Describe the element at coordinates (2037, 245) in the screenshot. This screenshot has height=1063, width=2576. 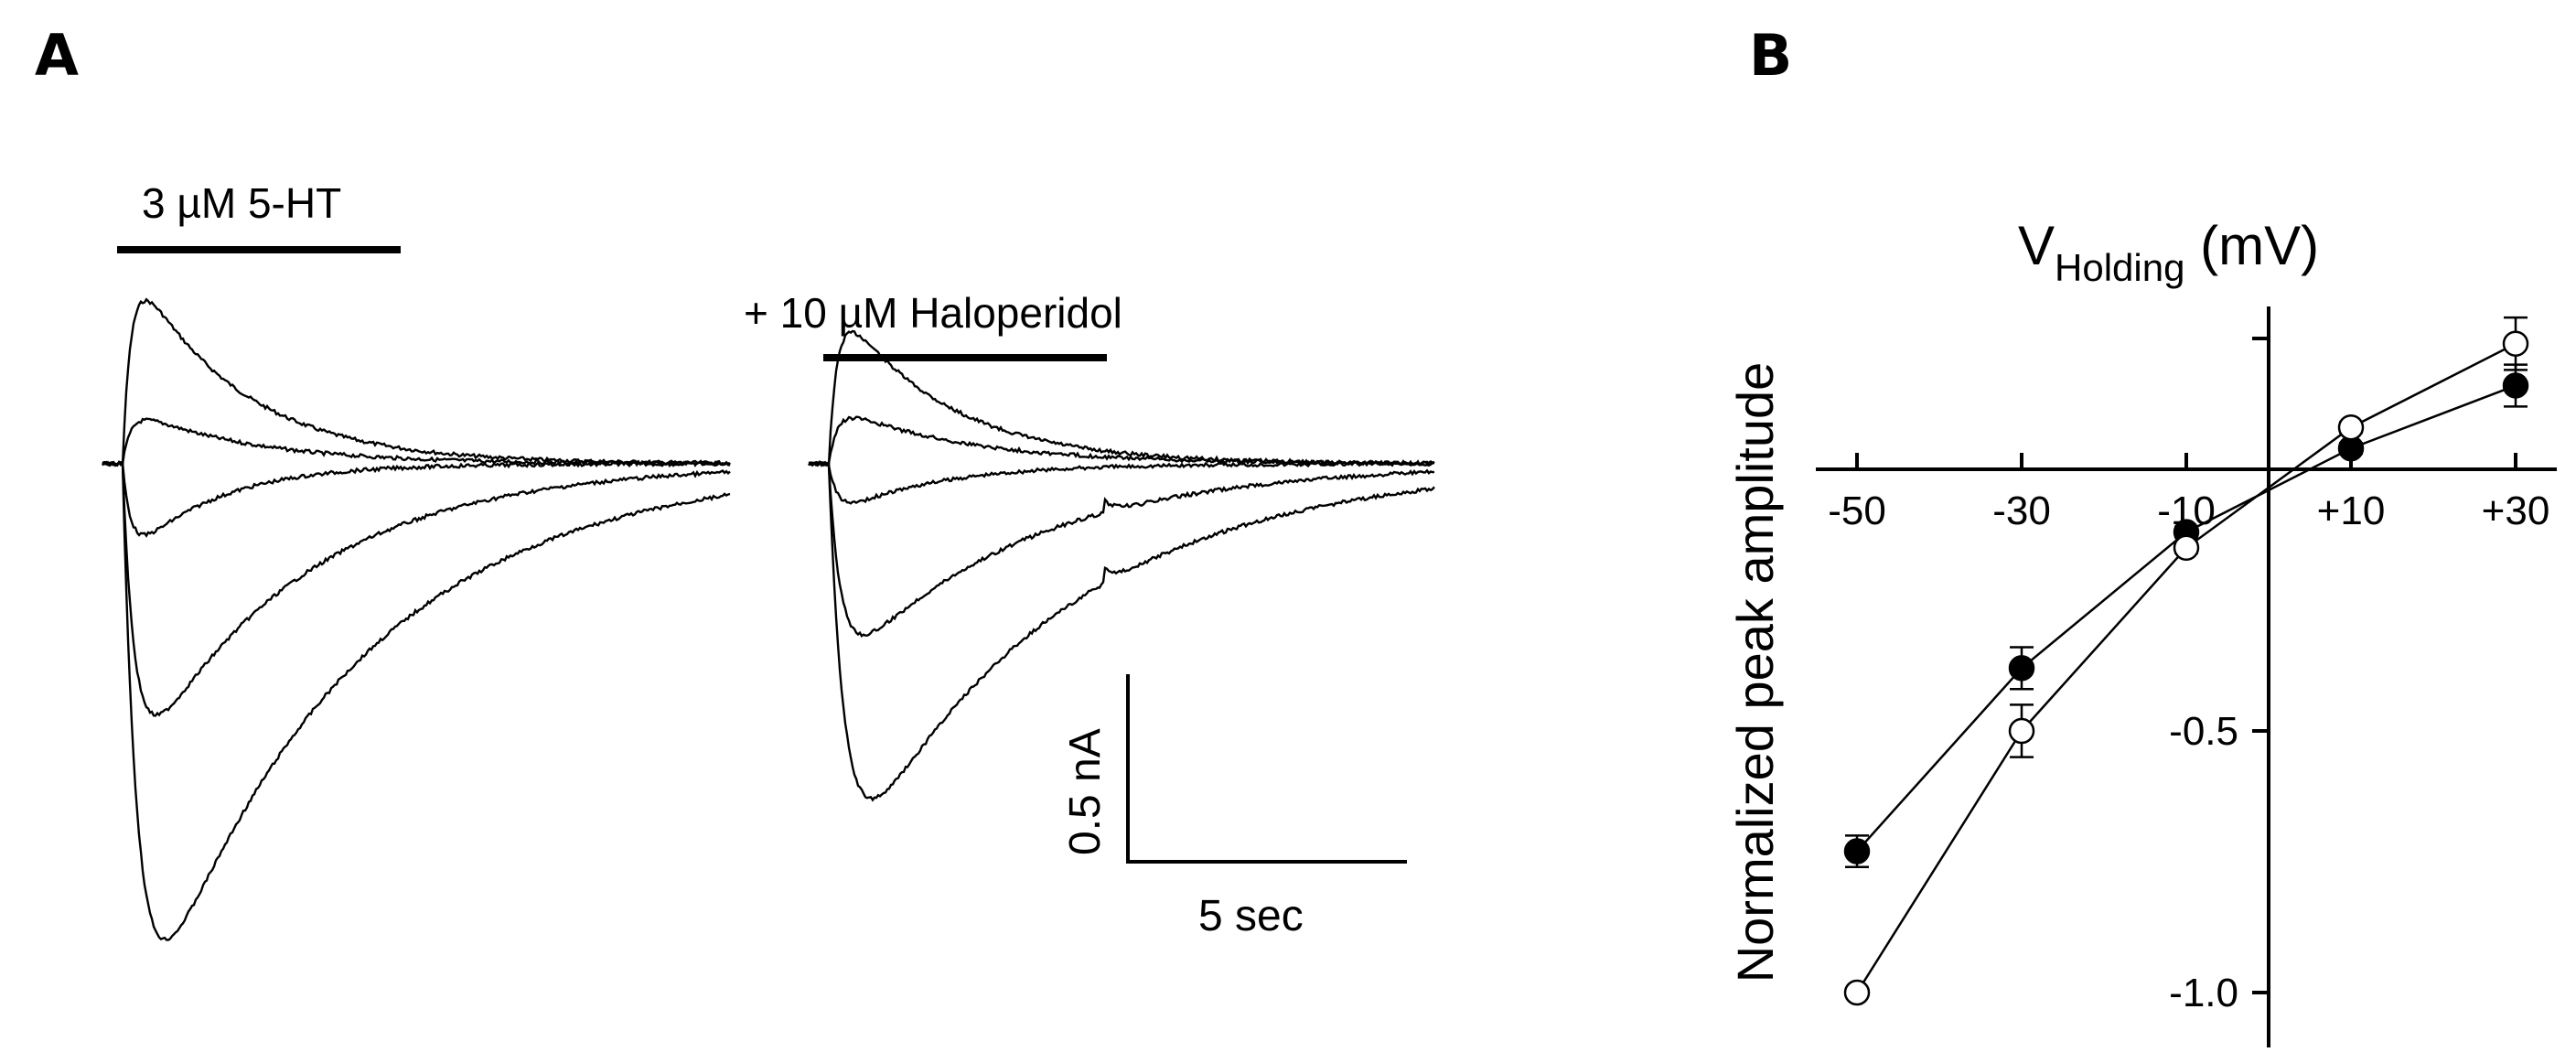
I see `x-axis-title-v: V` at that location.